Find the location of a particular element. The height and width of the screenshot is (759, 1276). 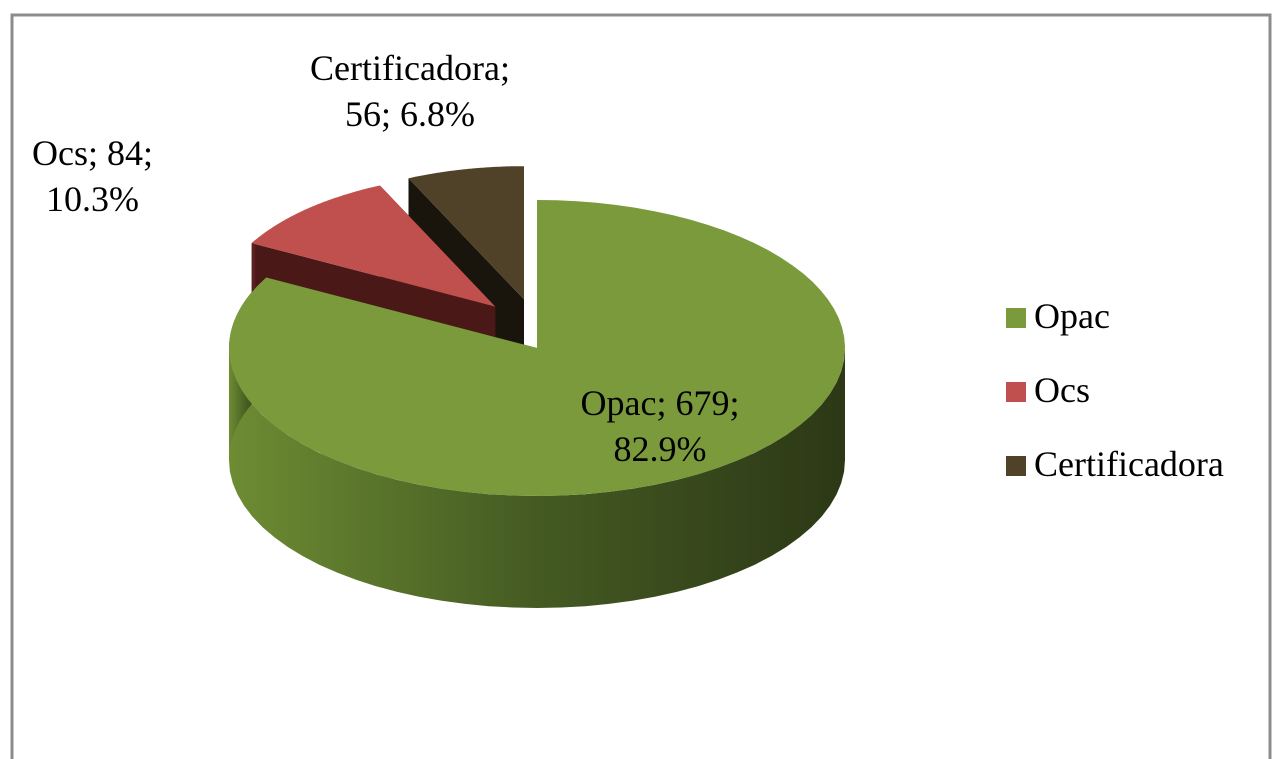

legend-label: Ocs is located at coordinates (1062, 390).